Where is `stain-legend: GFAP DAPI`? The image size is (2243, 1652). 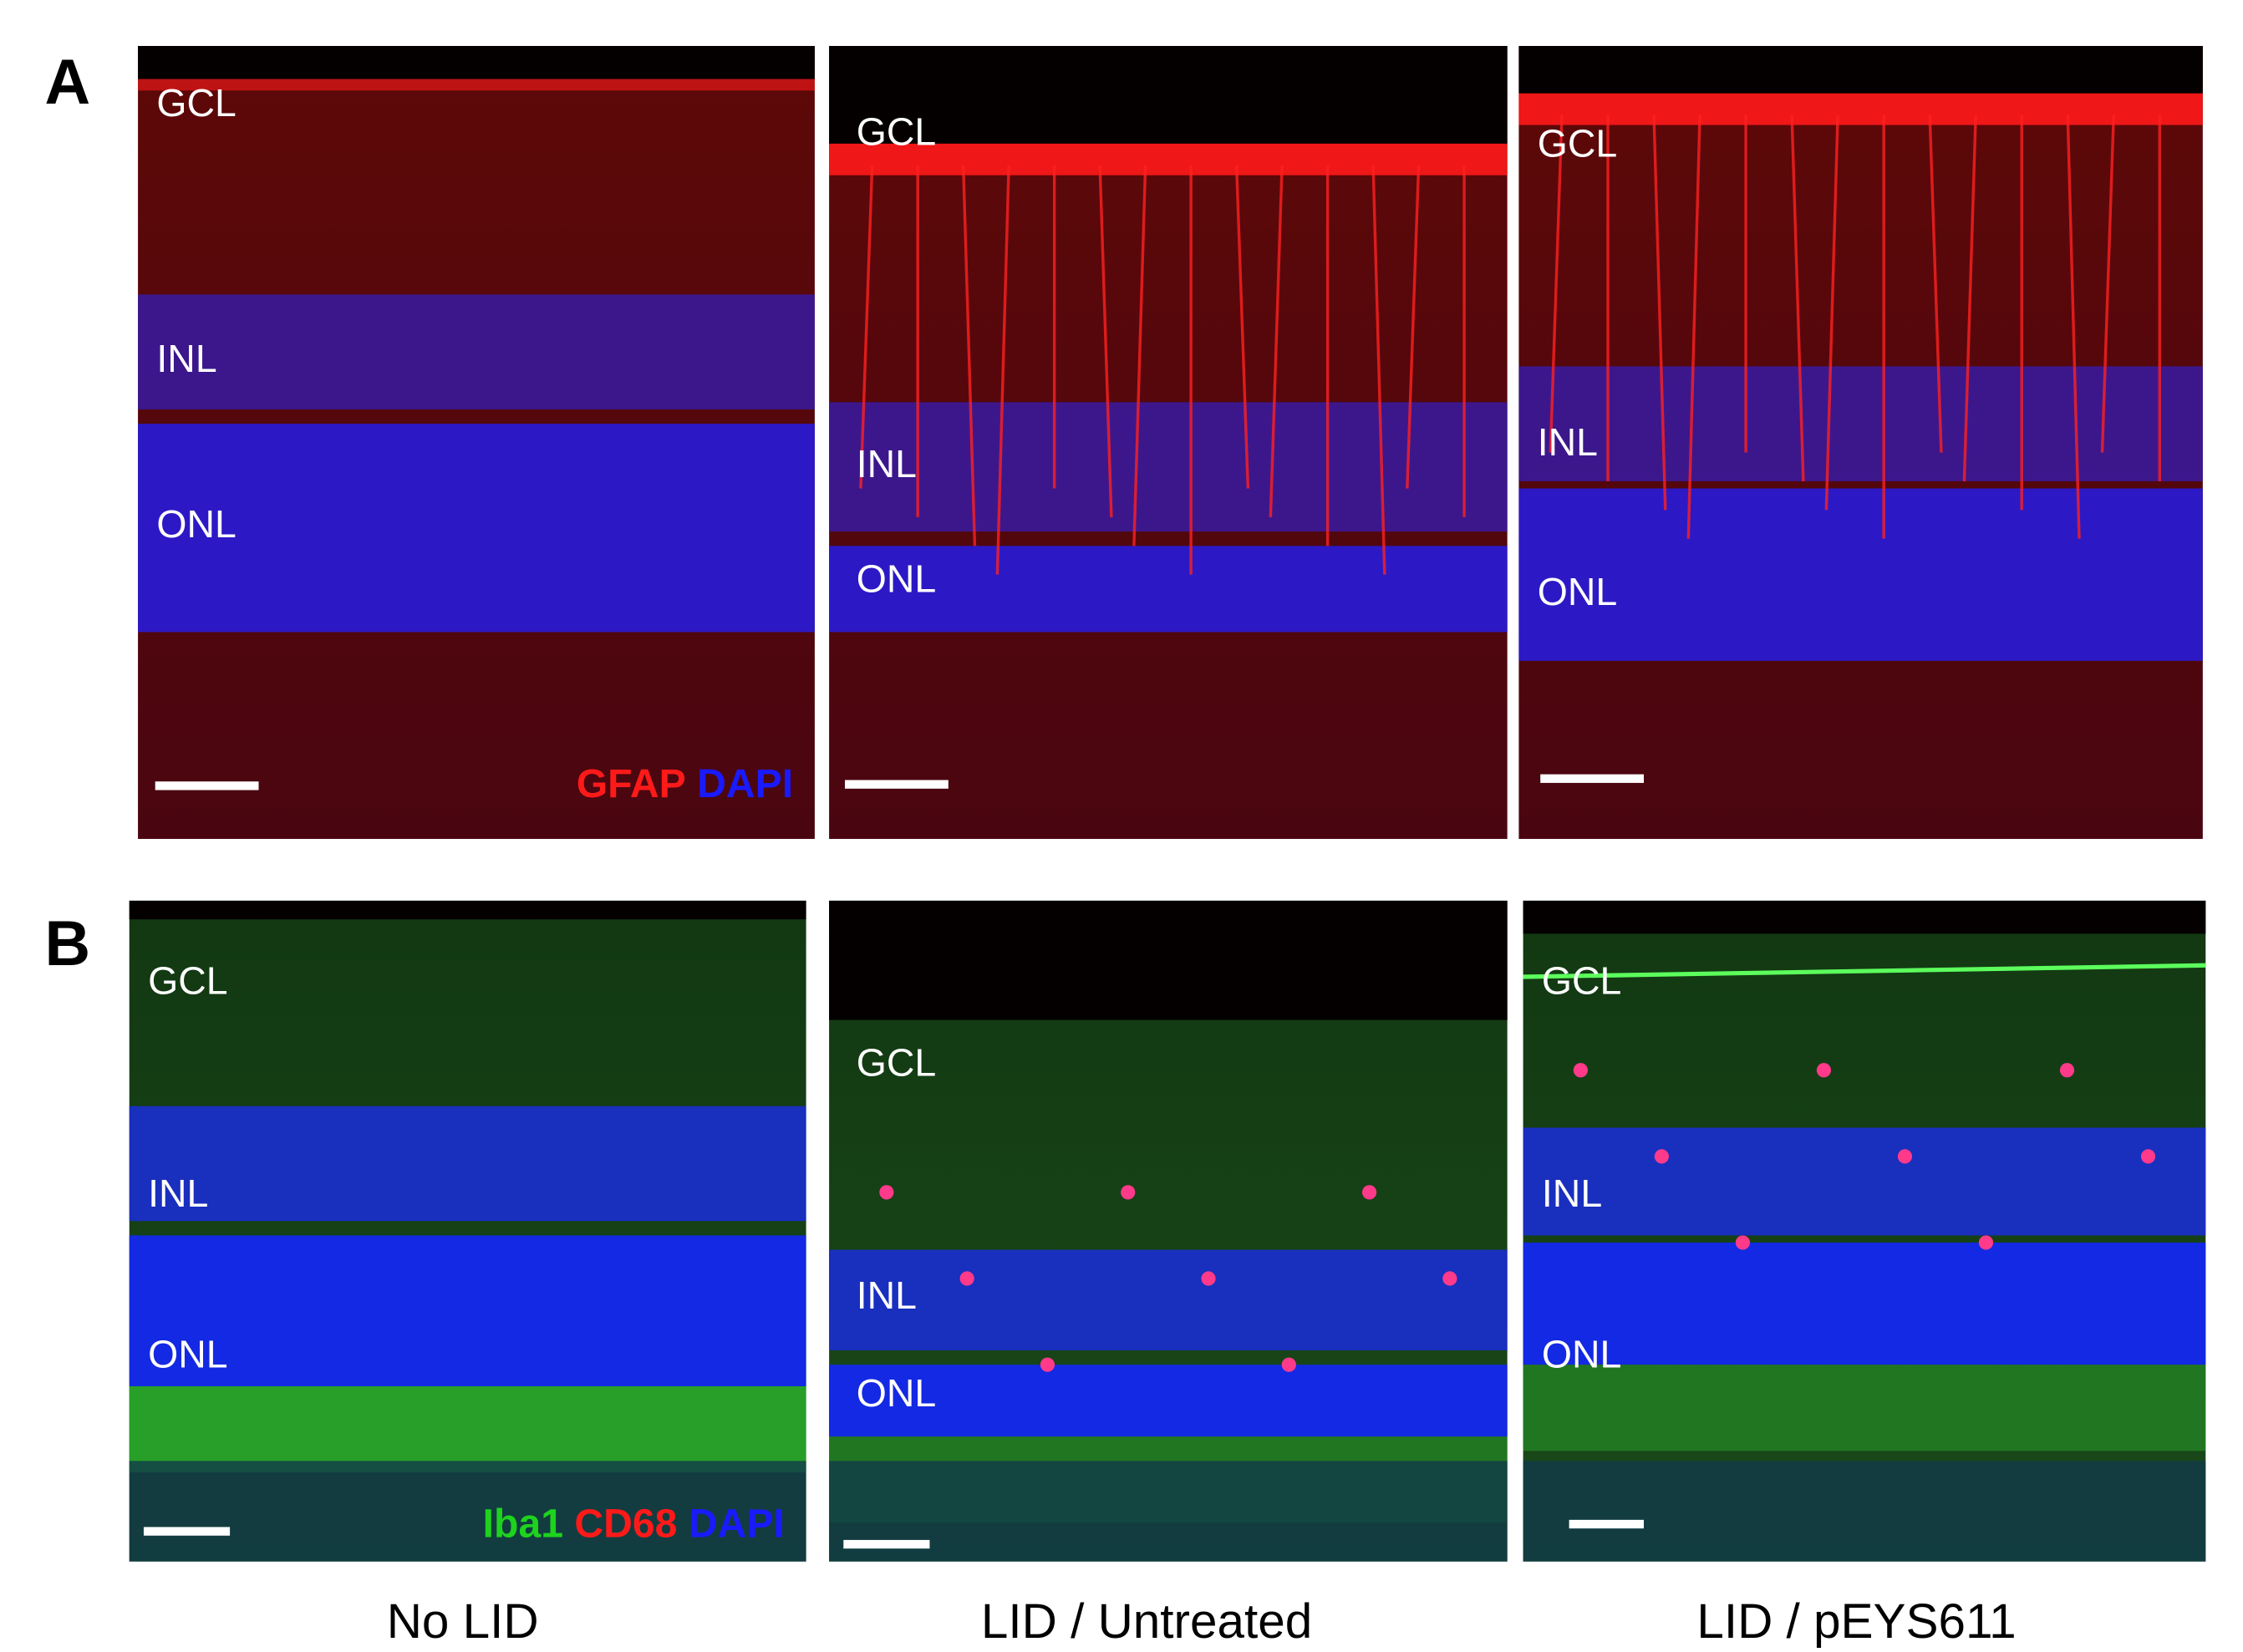
stain-legend: GFAP DAPI is located at coordinates (685, 784).